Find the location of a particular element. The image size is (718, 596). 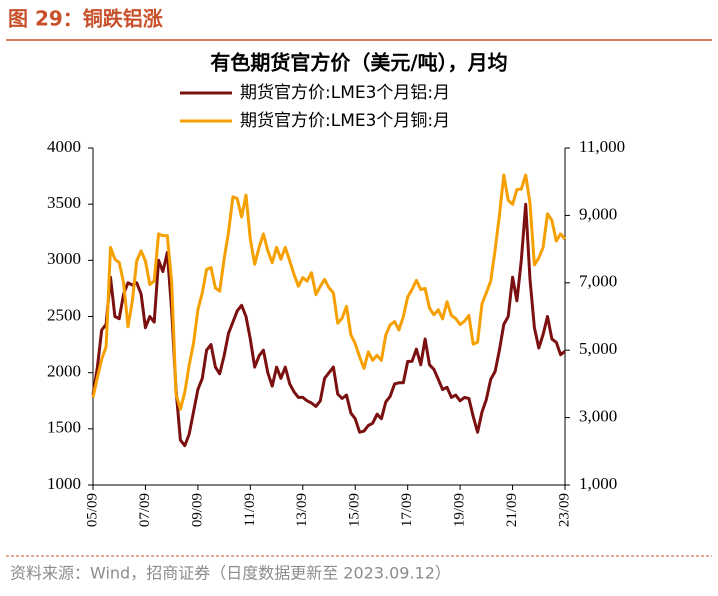

y2-tick-label: 11,000 is located at coordinates (602, 146).